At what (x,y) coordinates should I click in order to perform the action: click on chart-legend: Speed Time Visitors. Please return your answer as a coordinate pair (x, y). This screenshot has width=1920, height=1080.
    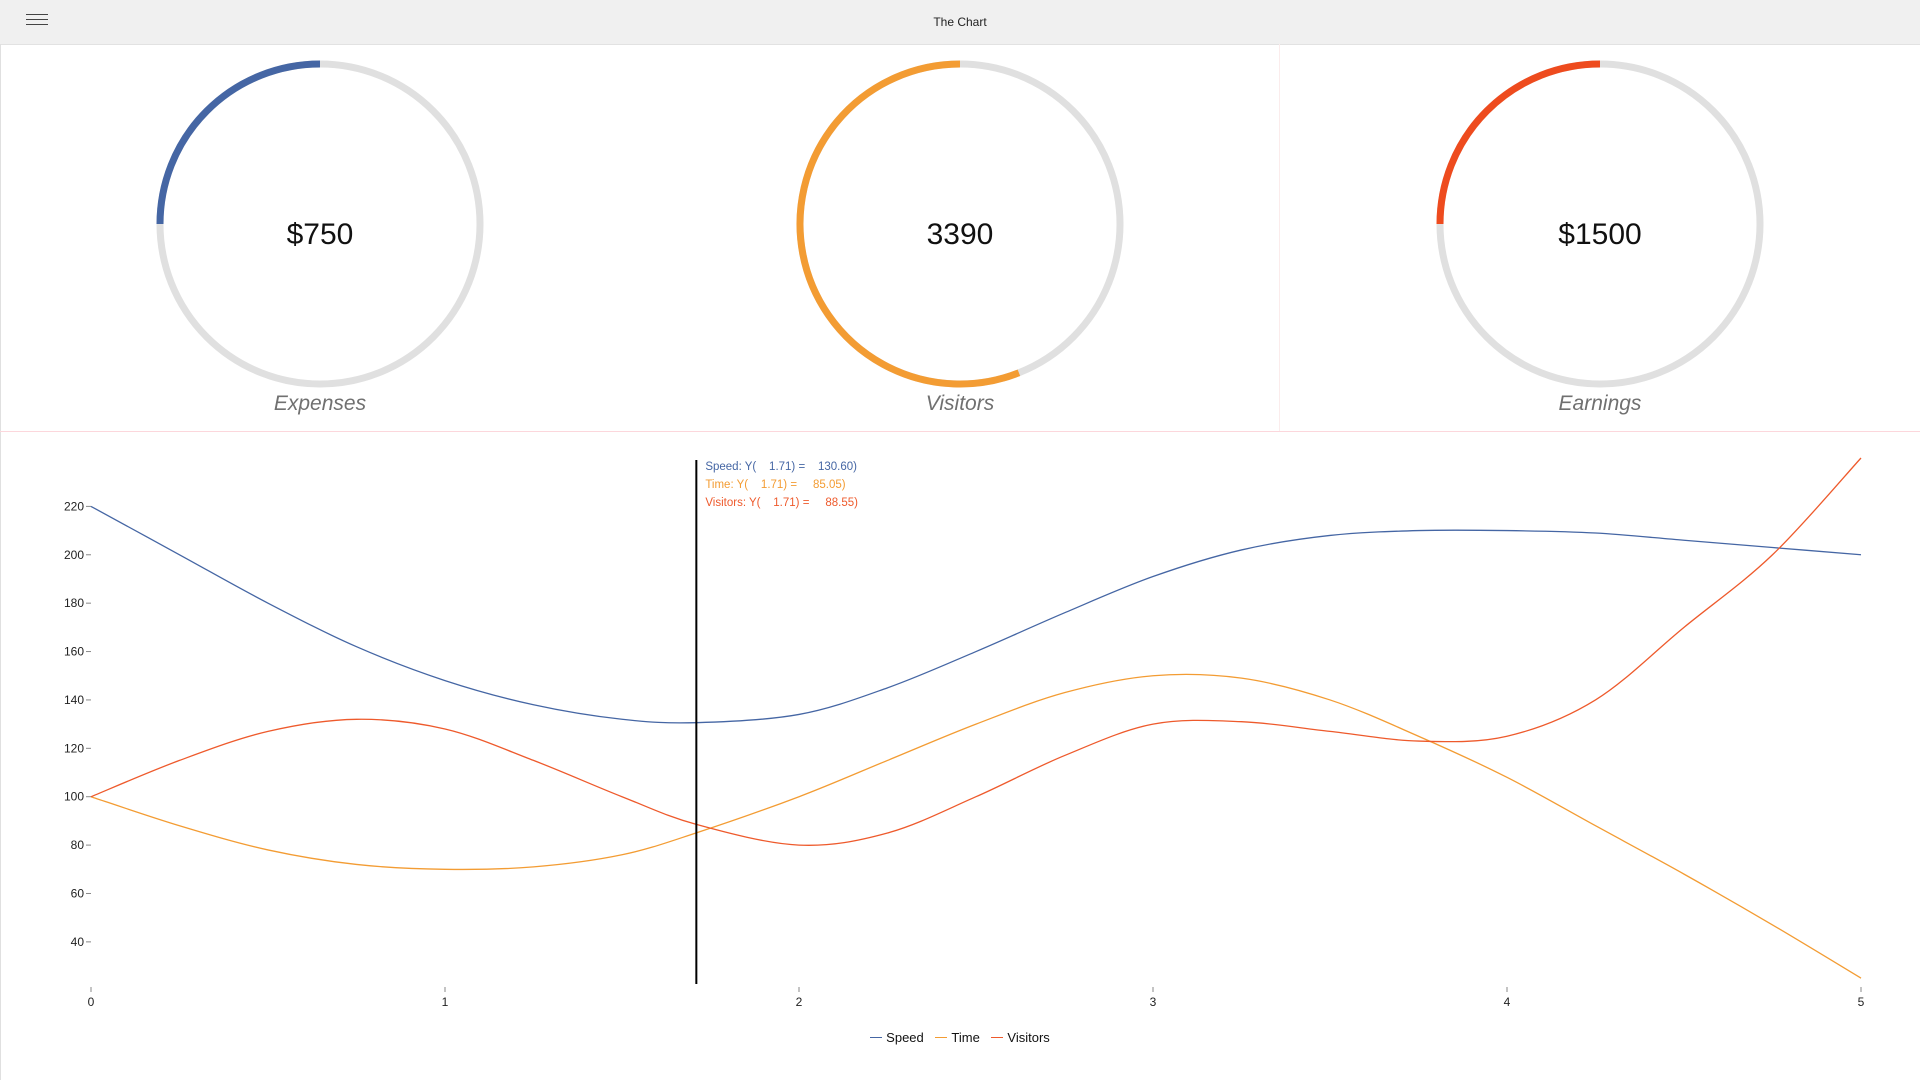
    Looking at the image, I should click on (960, 1037).